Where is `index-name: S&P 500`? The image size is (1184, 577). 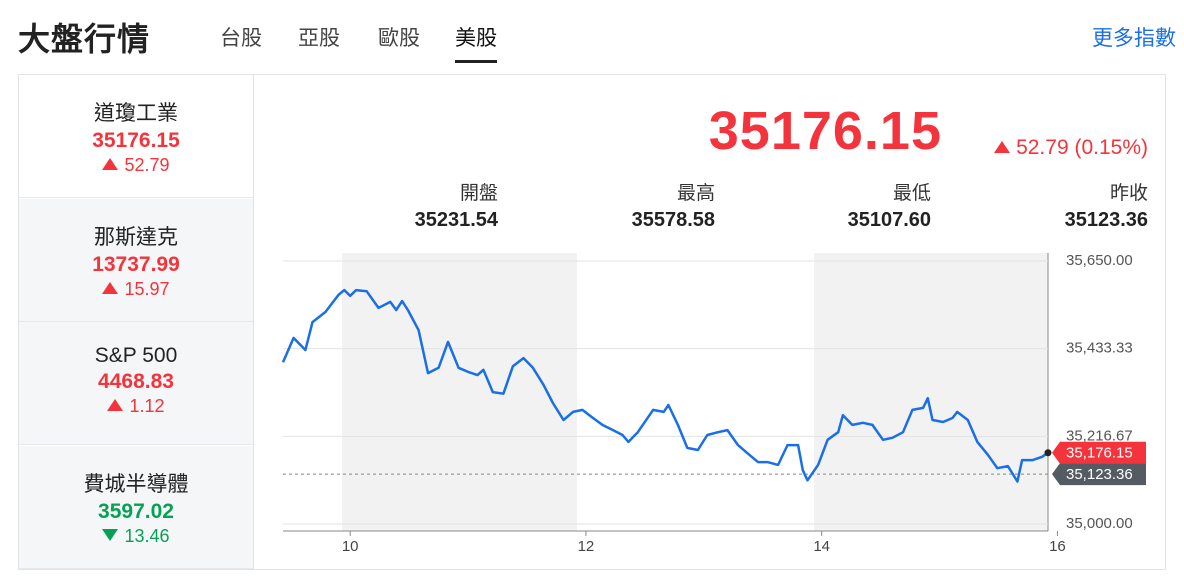 index-name: S&P 500 is located at coordinates (136, 355).